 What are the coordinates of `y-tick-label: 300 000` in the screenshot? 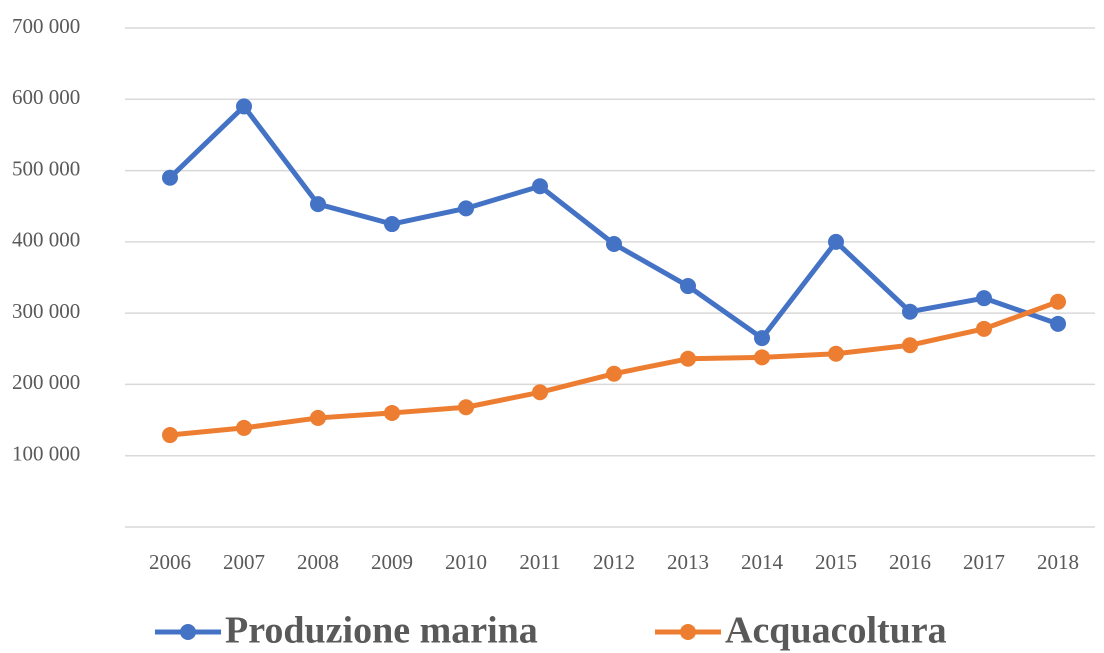 It's located at (46, 311).